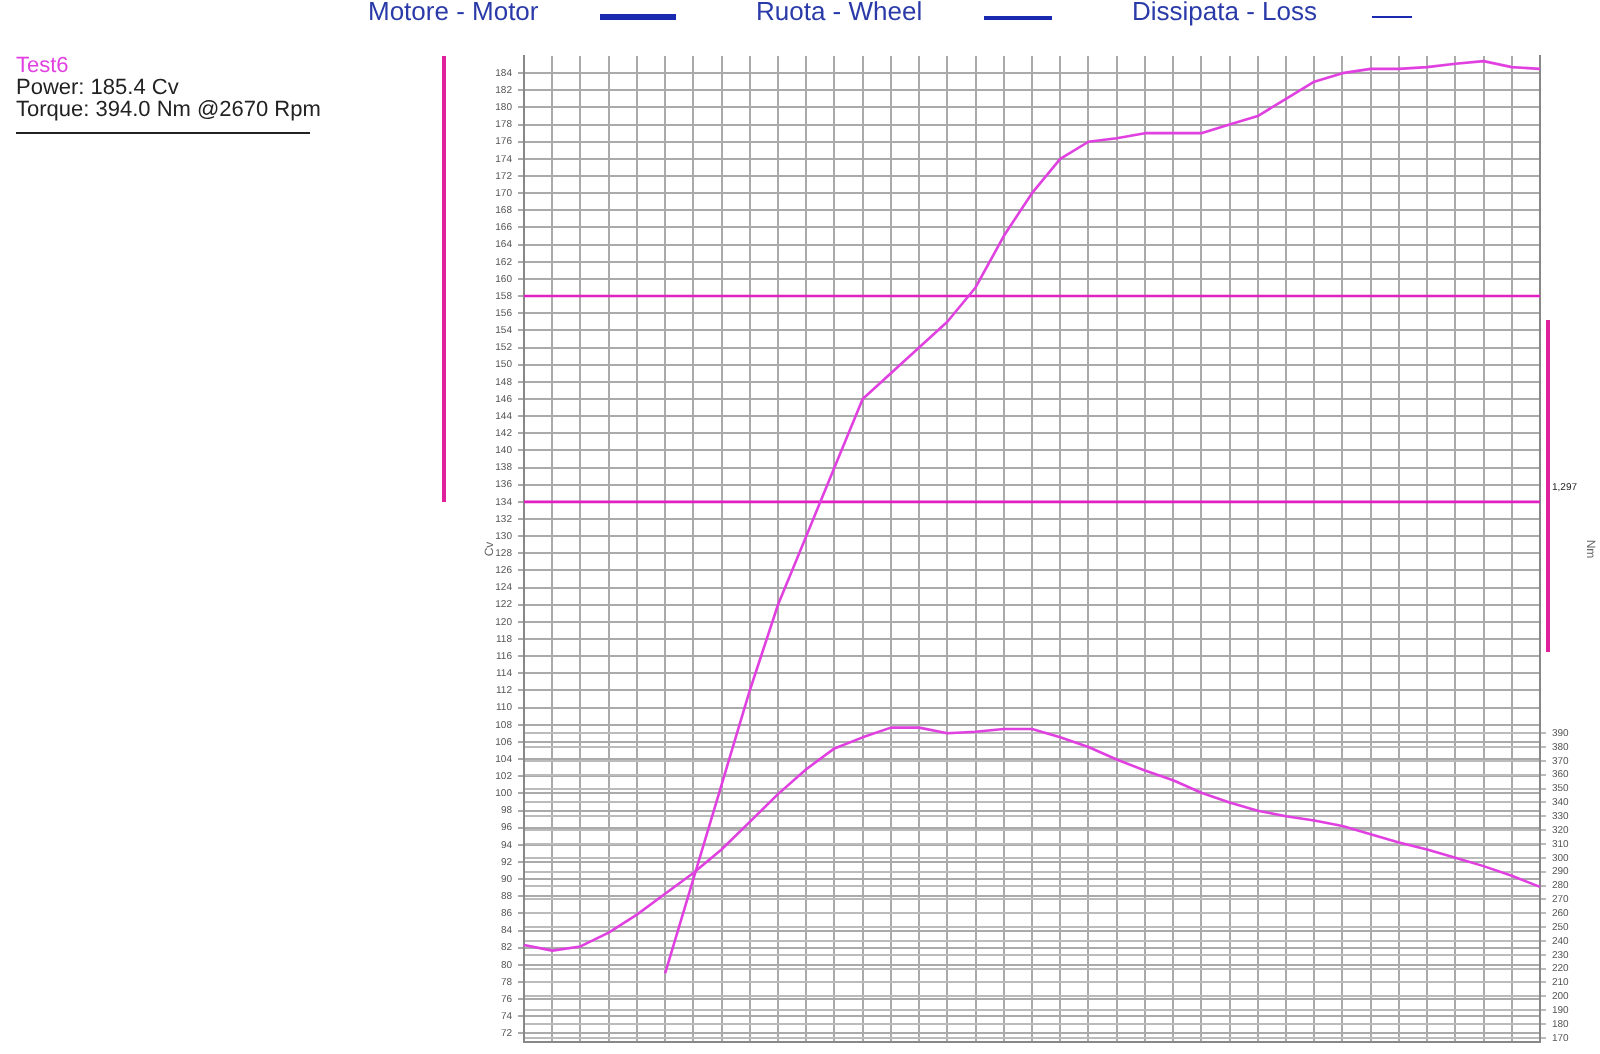  I want to click on text: Ruota - Wheel, so click(839, 13).